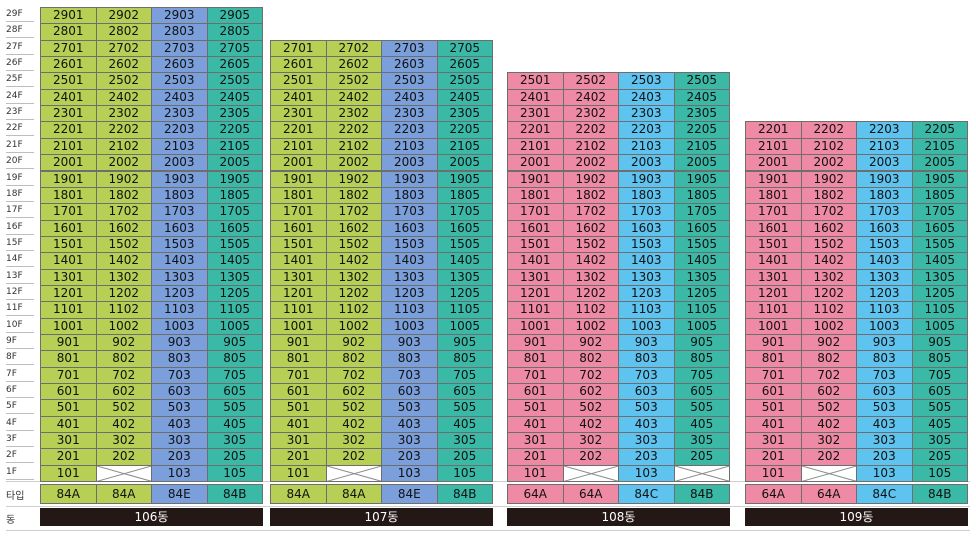  What do you see at coordinates (179, 228) in the screenshot?
I see `unit-cell: 1603` at bounding box center [179, 228].